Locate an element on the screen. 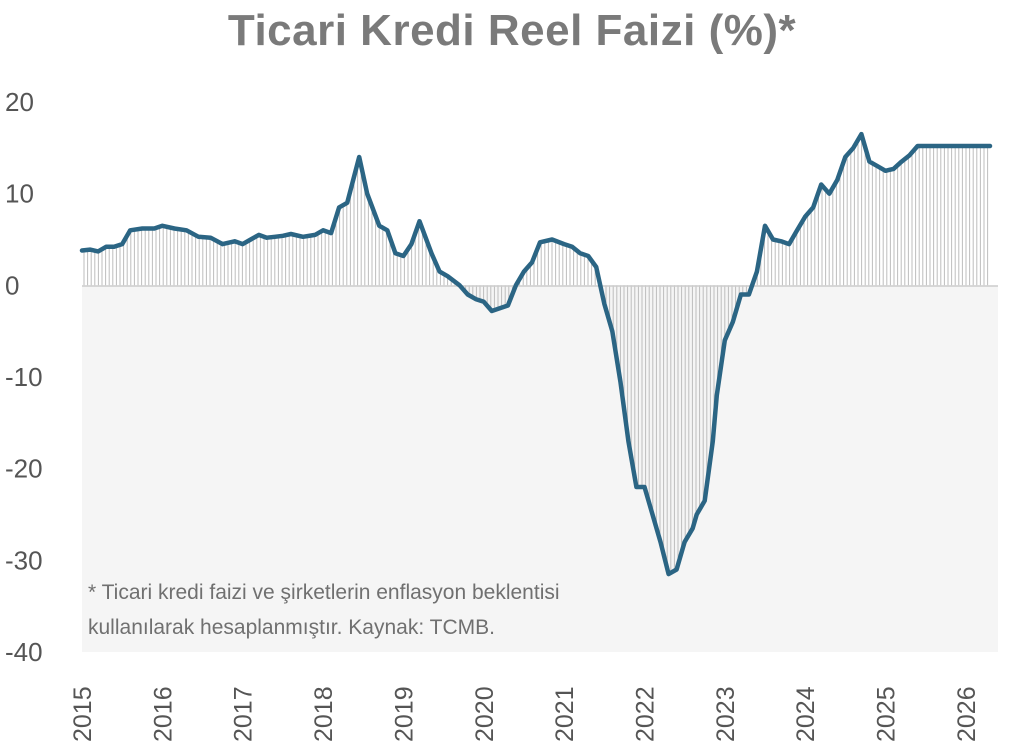 The image size is (1024, 747). chart-title: Ticari Kredi Reel Faizi (%)* is located at coordinates (512, 30).